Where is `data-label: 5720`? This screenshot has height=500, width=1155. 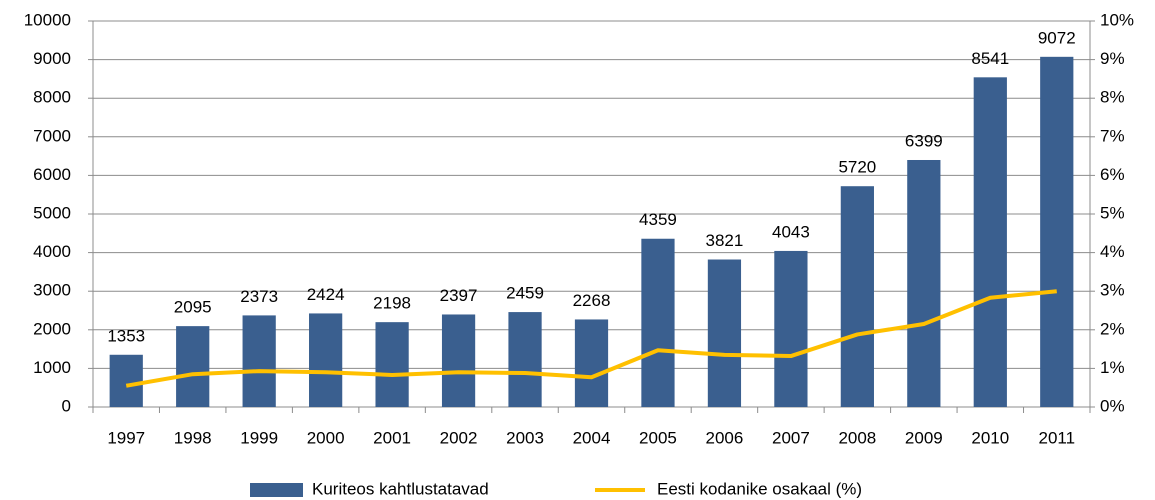 data-label: 5720 is located at coordinates (857, 167).